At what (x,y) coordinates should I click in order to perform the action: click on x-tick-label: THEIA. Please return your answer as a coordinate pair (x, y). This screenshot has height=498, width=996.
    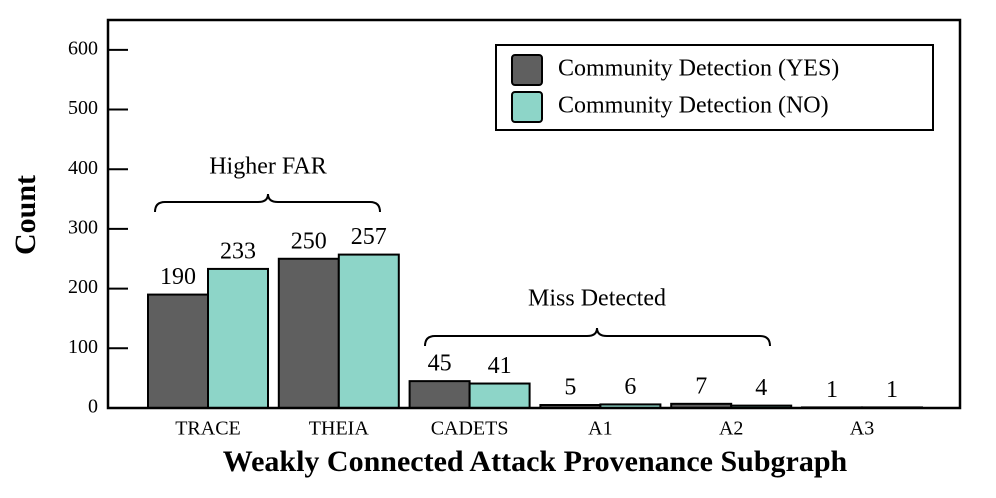
    Looking at the image, I should click on (339, 429).